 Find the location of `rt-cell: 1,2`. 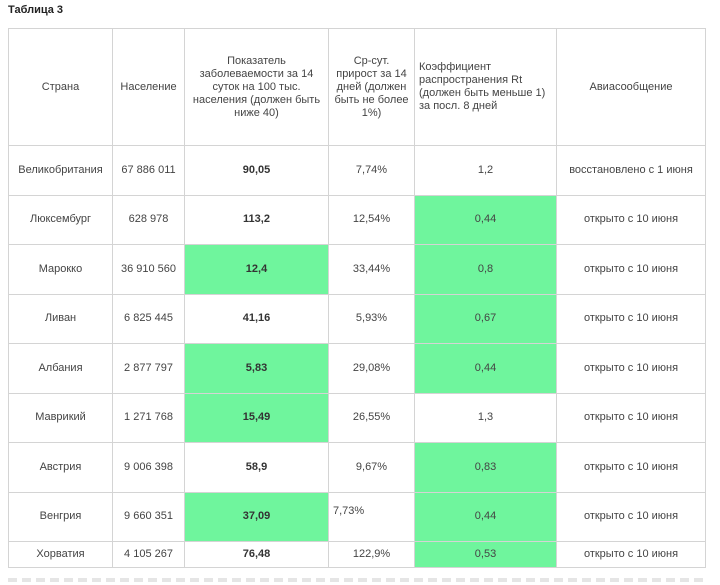

rt-cell: 1,2 is located at coordinates (485, 170).